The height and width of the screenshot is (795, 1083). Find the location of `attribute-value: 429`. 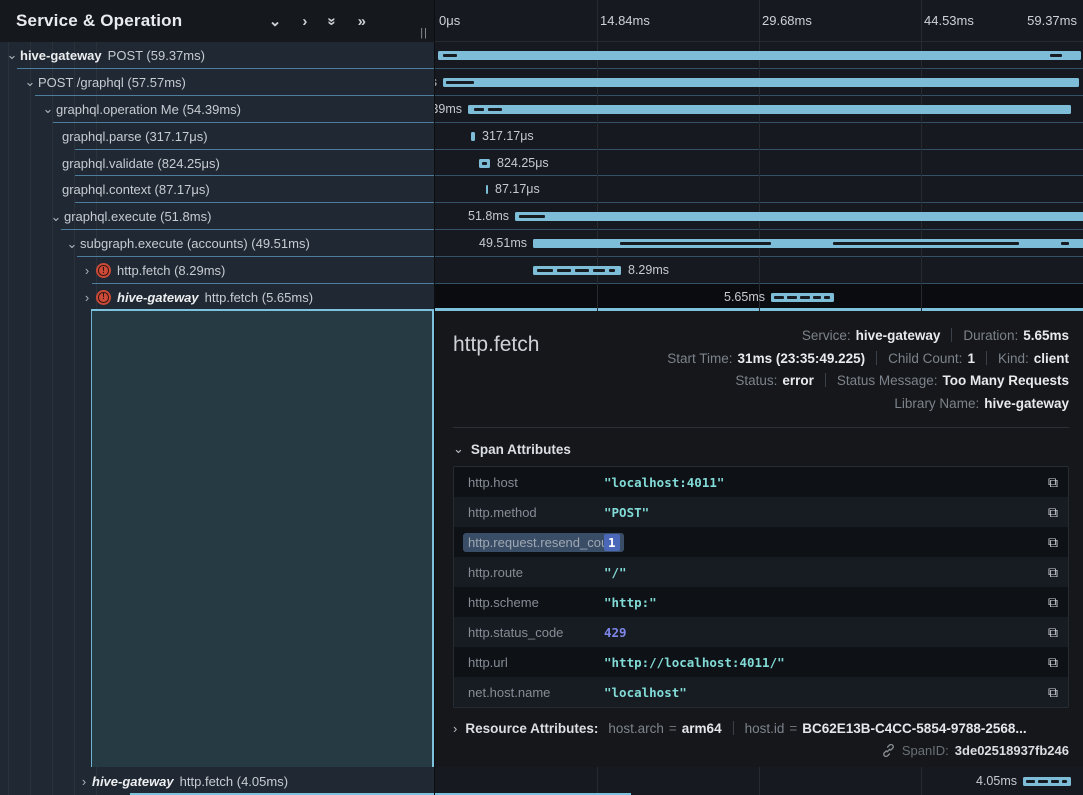

attribute-value: 429 is located at coordinates (615, 632).